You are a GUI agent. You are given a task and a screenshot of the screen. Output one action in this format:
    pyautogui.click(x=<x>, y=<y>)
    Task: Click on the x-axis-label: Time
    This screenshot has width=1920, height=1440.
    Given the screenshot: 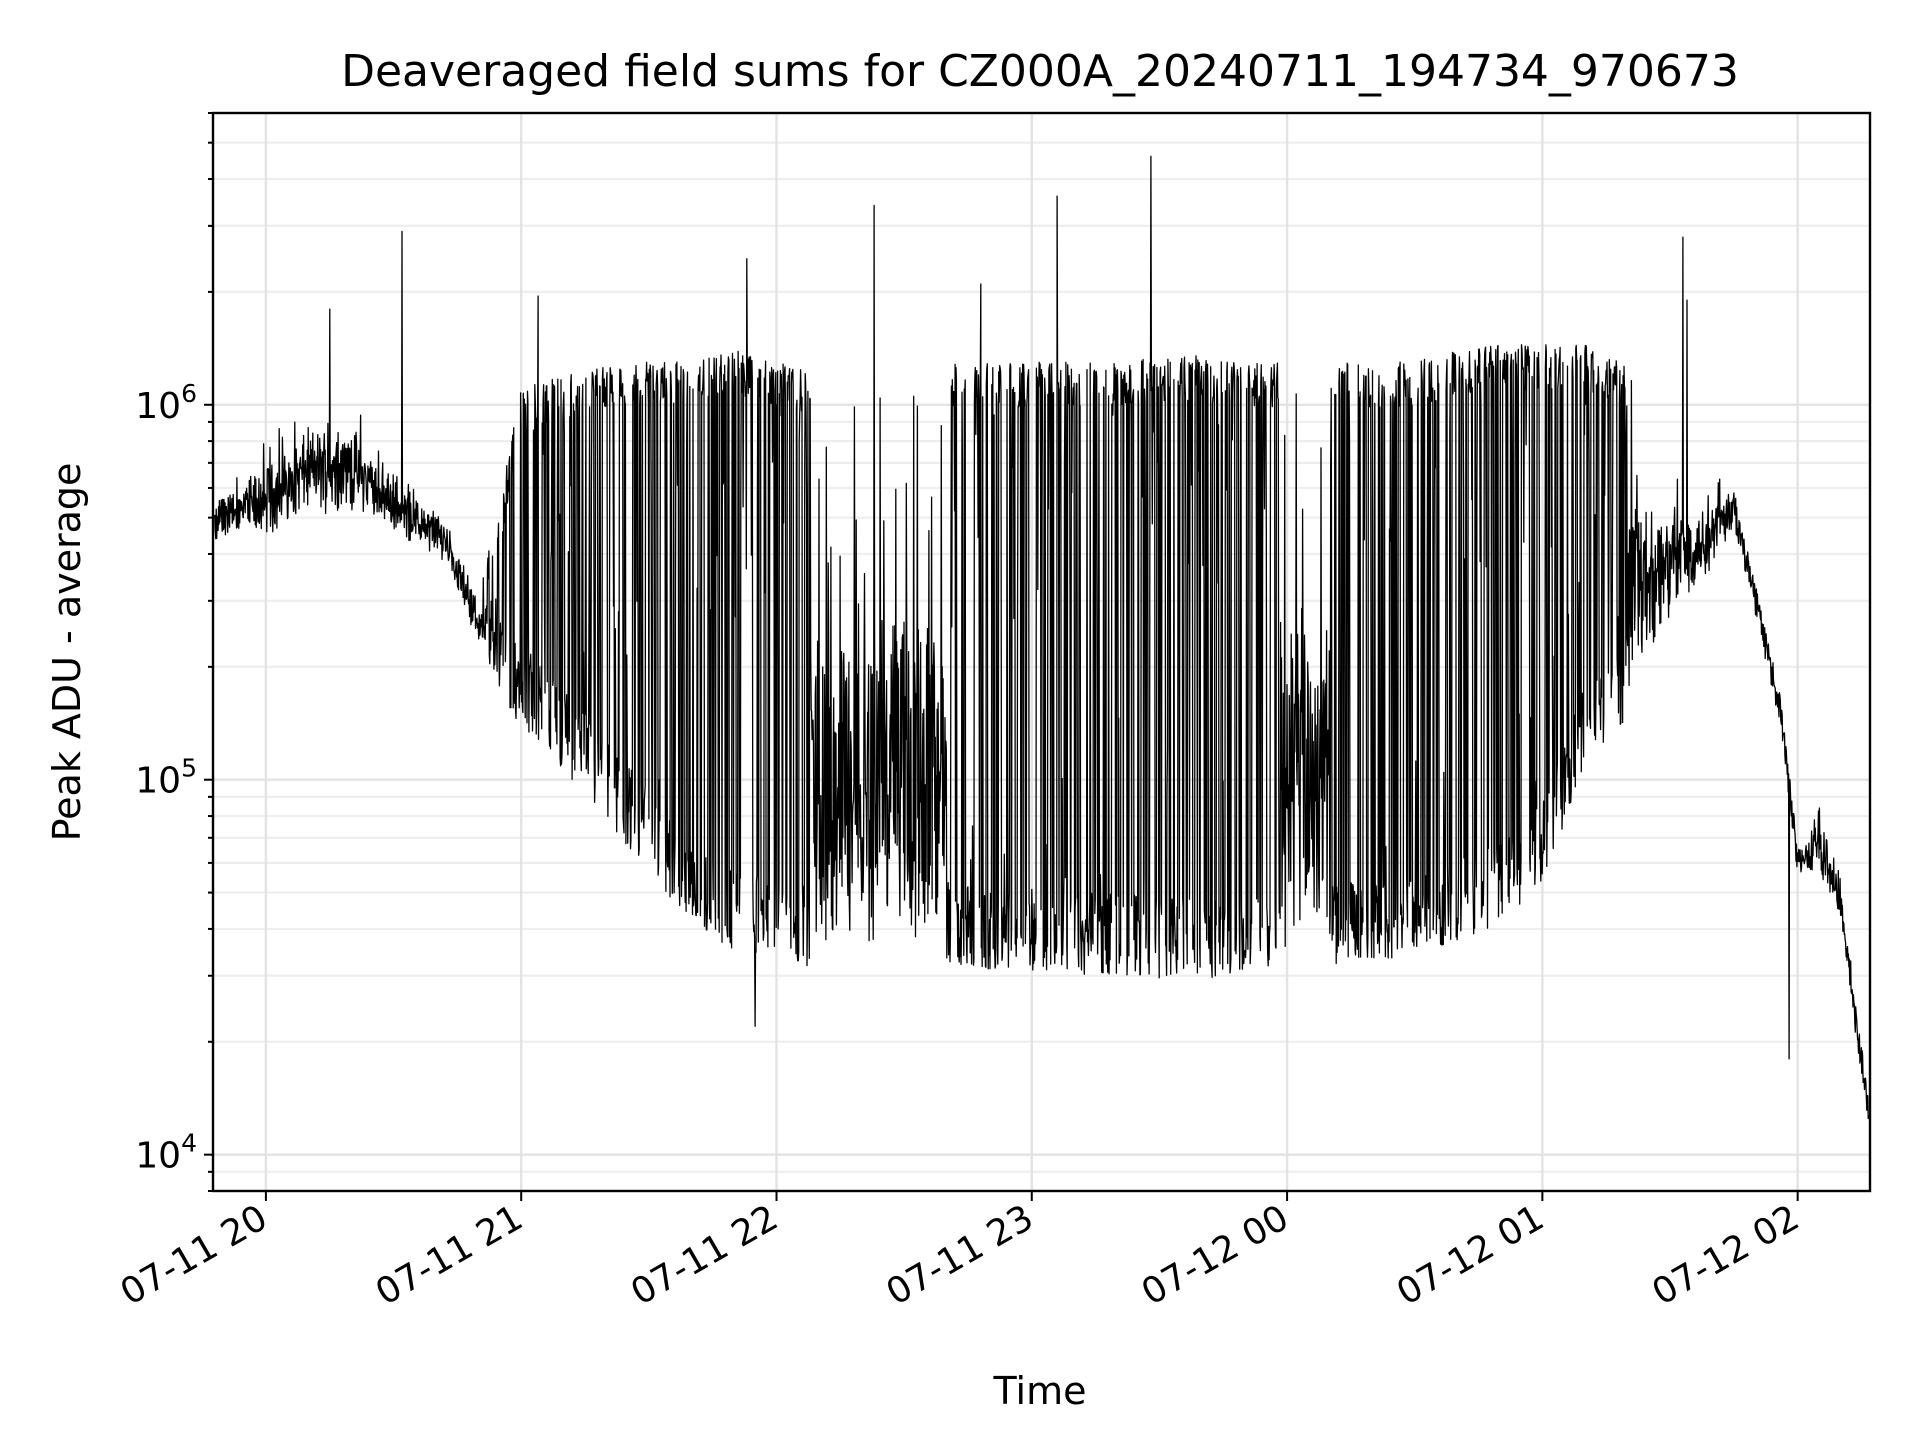 What is the action you would take?
    pyautogui.click(x=1040, y=1391)
    